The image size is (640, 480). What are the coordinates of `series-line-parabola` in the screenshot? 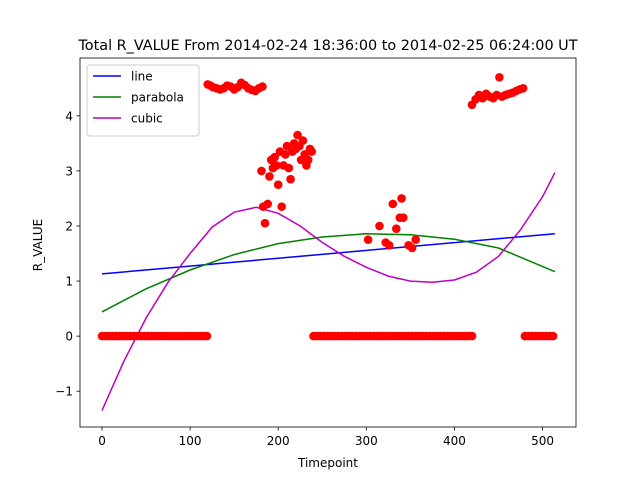 It's located at (328, 272).